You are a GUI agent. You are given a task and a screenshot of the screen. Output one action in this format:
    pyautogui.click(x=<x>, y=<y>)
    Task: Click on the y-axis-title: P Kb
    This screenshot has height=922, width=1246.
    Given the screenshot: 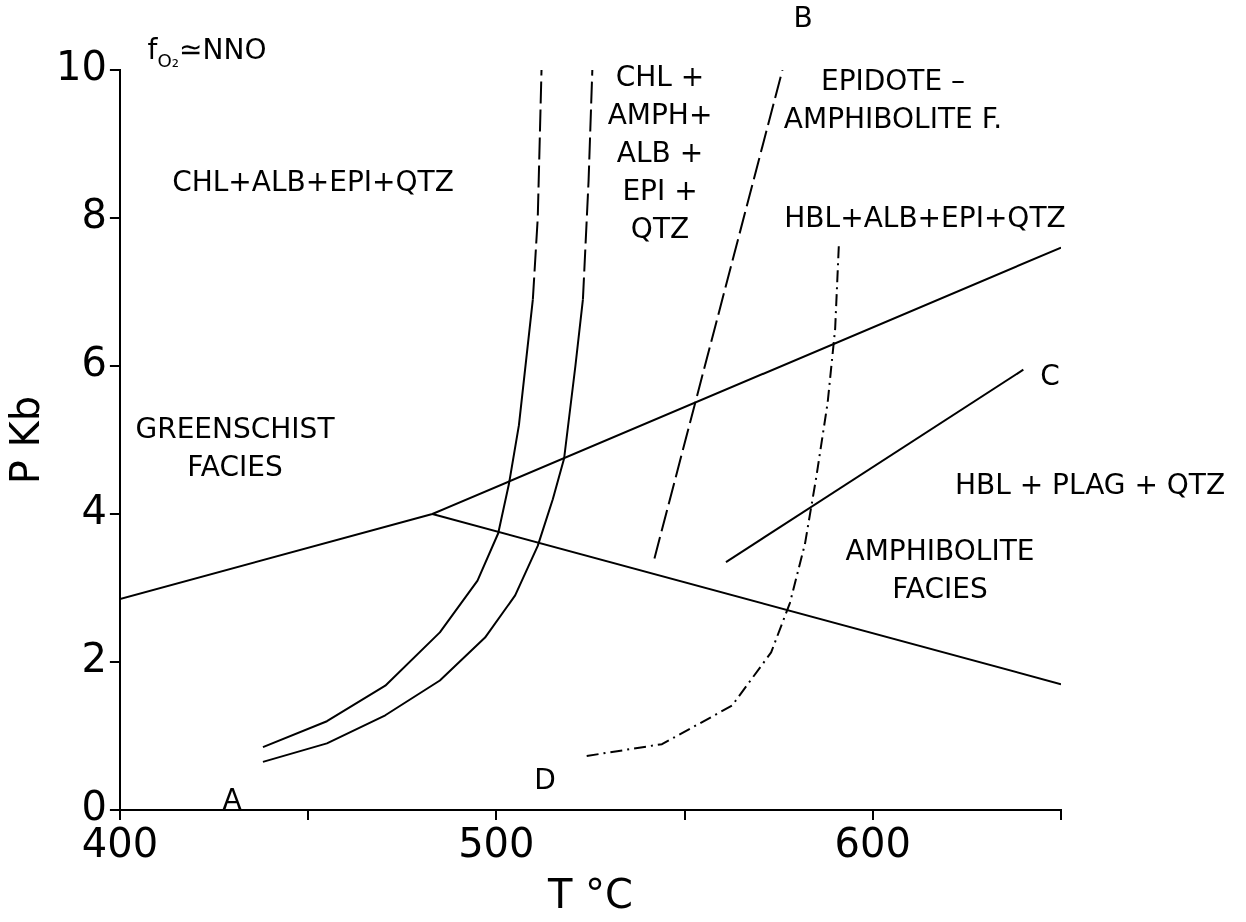 What is the action you would take?
    pyautogui.click(x=25, y=440)
    